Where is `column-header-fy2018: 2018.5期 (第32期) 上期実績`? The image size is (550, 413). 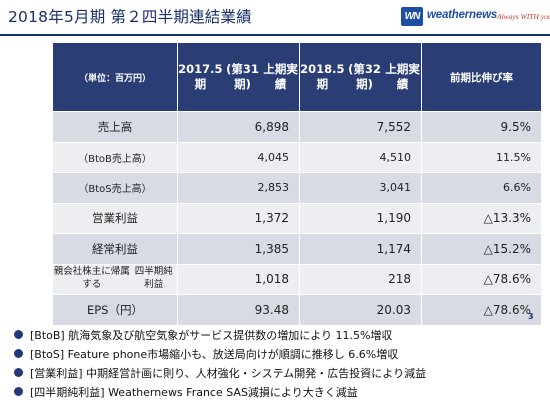 column-header-fy2018: 2018.5期 (第32期) 上期実績 is located at coordinates (360, 77).